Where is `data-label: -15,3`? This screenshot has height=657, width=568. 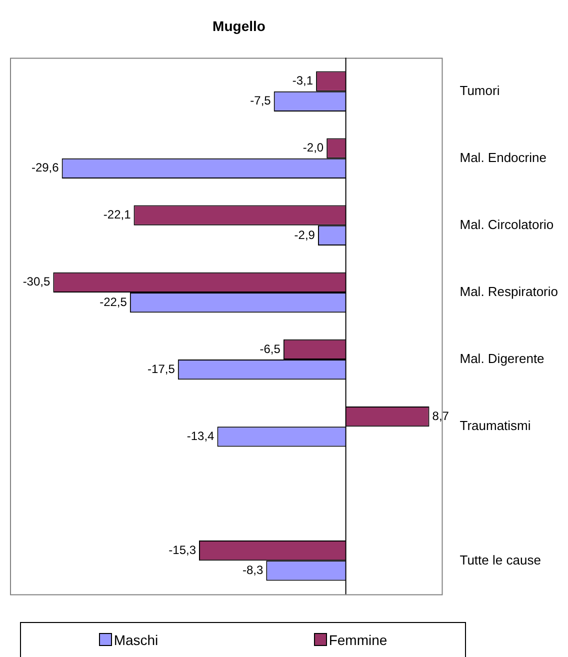
data-label: -15,3 is located at coordinates (182, 549).